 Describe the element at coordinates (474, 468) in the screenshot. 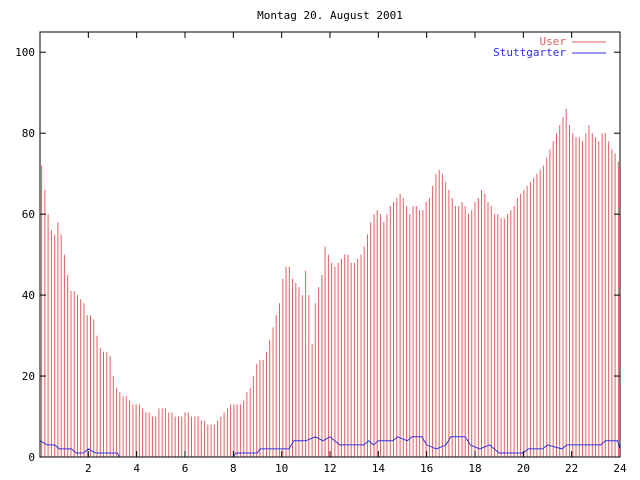

I see `x-tick-label: 18` at that location.